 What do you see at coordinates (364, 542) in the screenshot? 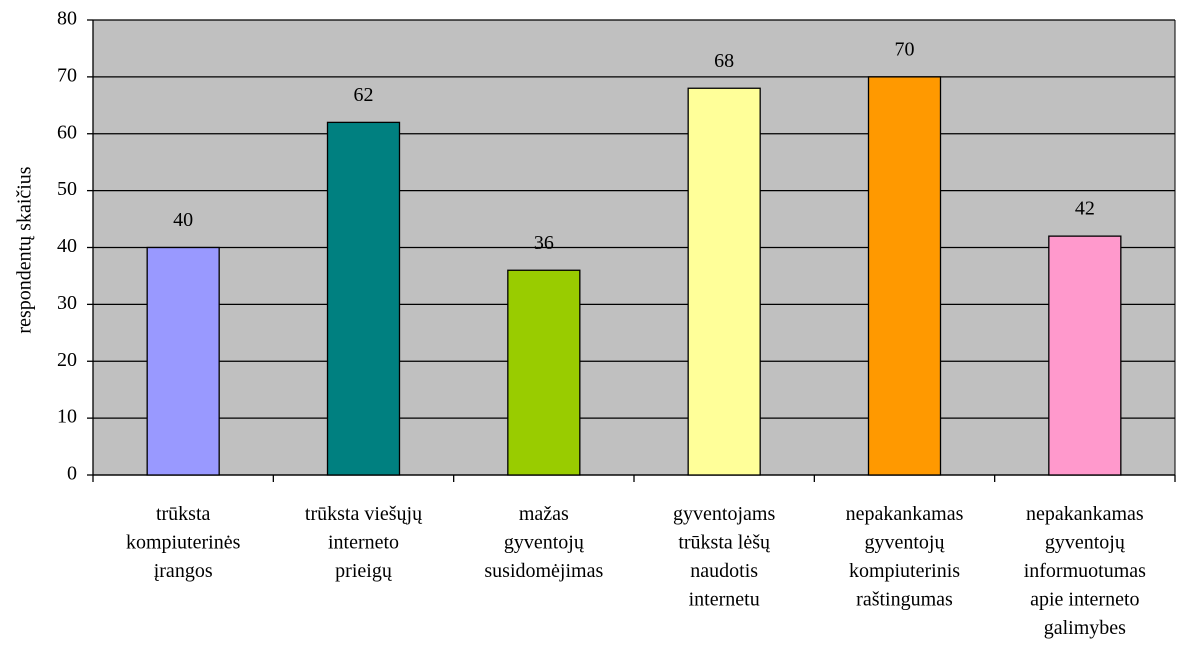
I see `x-tick-label: trūksta viešųjų interneto prieigų` at bounding box center [364, 542].